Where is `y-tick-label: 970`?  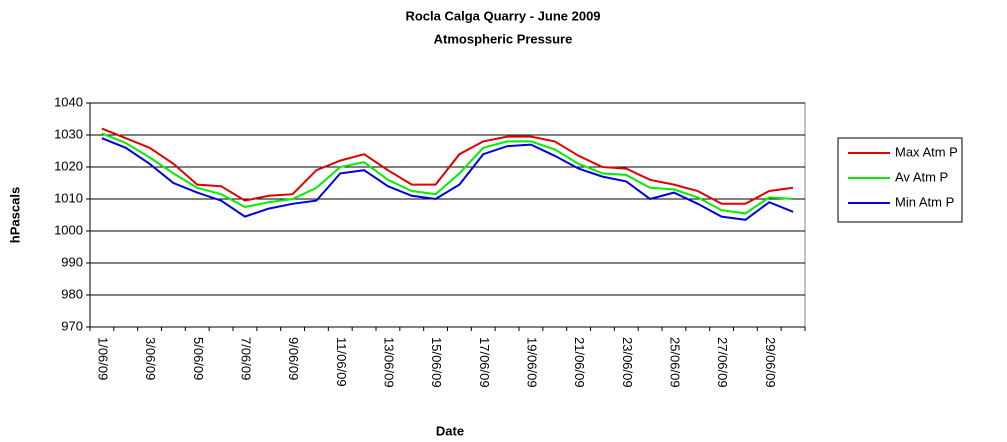
y-tick-label: 970 is located at coordinates (72, 325).